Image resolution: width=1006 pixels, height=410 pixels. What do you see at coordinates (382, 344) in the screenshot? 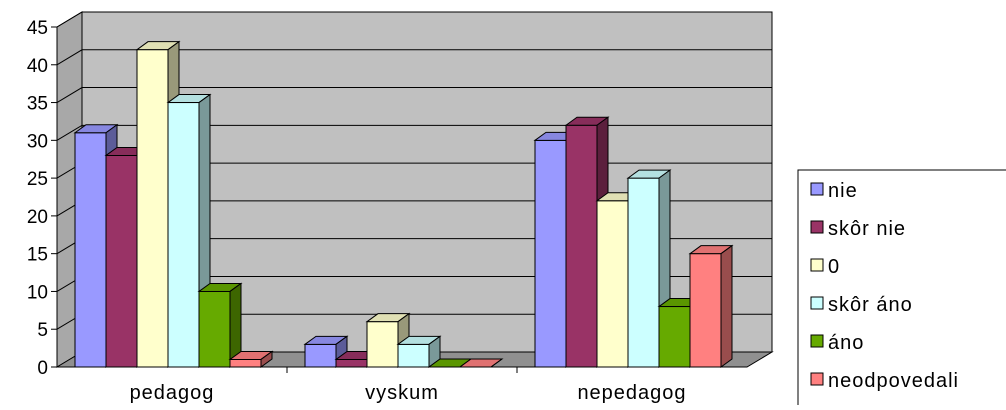
I see `bar-0-vyskum` at bounding box center [382, 344].